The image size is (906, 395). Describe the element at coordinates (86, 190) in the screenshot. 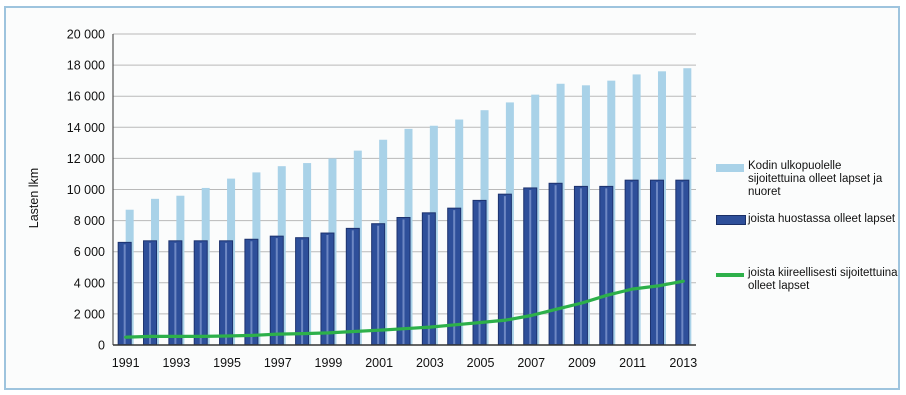

I see `y-tick-label: 10 000` at that location.